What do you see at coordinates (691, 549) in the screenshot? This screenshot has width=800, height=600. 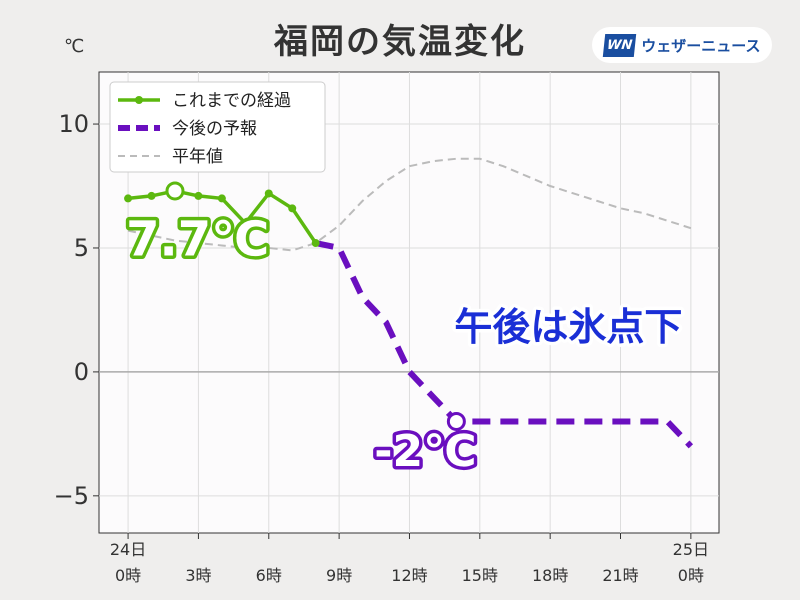 I see `x-tick-label-date: 25日` at bounding box center [691, 549].